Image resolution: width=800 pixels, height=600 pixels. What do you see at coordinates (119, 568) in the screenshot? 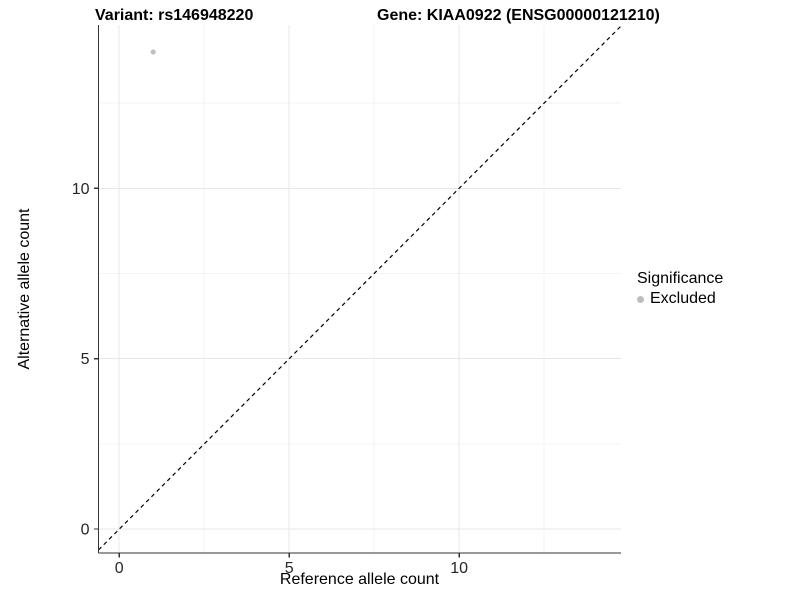
I see `x-tick-label: 0` at bounding box center [119, 568].